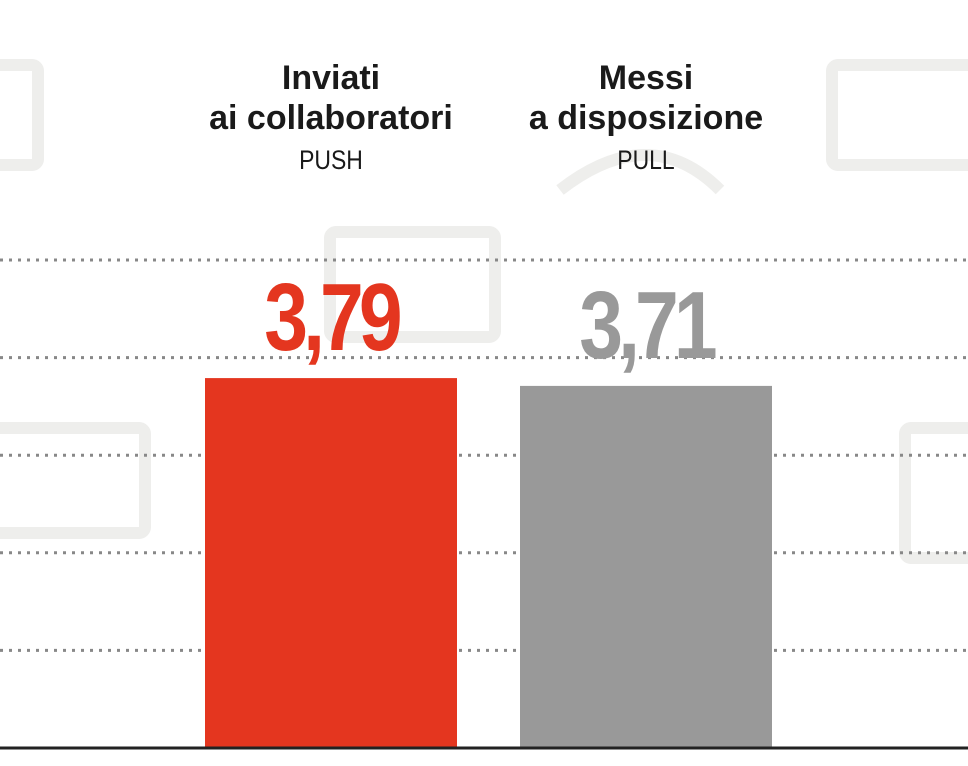 This screenshot has height=766, width=968. Describe the element at coordinates (646, 160) in the screenshot. I see `category-subtitle: PULL` at that location.